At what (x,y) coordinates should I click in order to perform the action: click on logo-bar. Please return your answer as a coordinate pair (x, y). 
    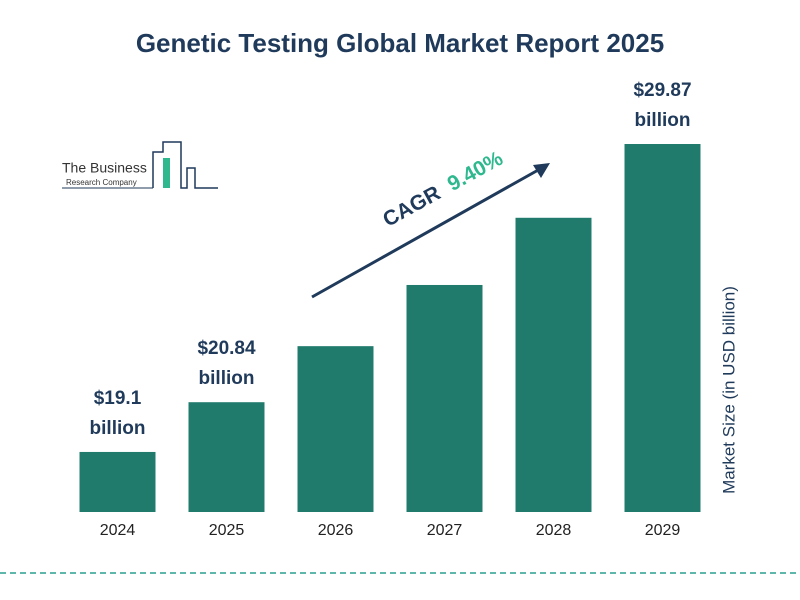
    Looking at the image, I should click on (166, 173).